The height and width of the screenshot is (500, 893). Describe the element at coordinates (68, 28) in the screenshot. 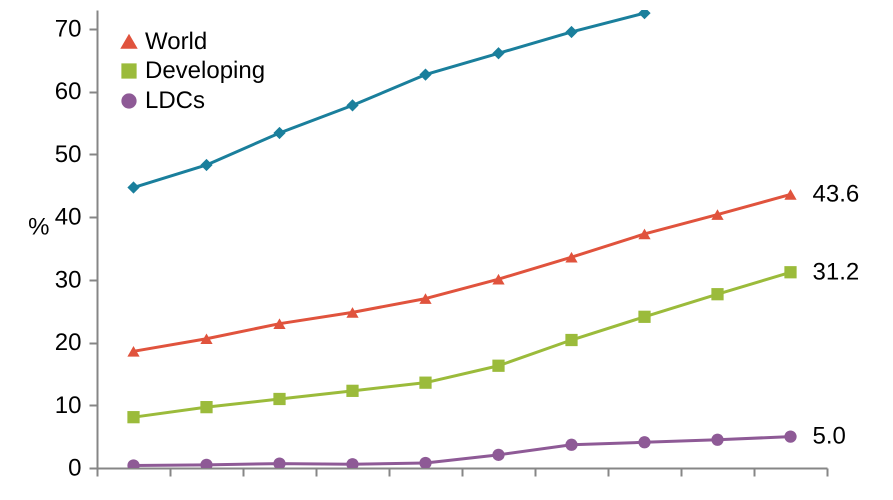

I see `y-tick-label: 70` at that location.